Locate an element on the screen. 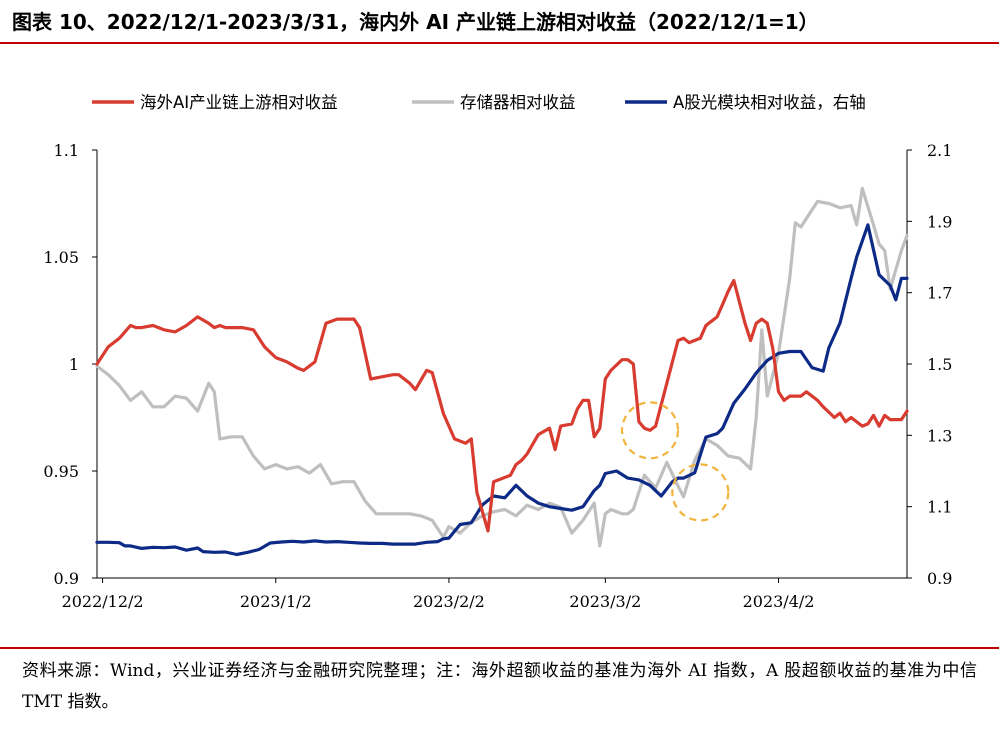  y-left-tick-label: 1.05 is located at coordinates (61, 257).